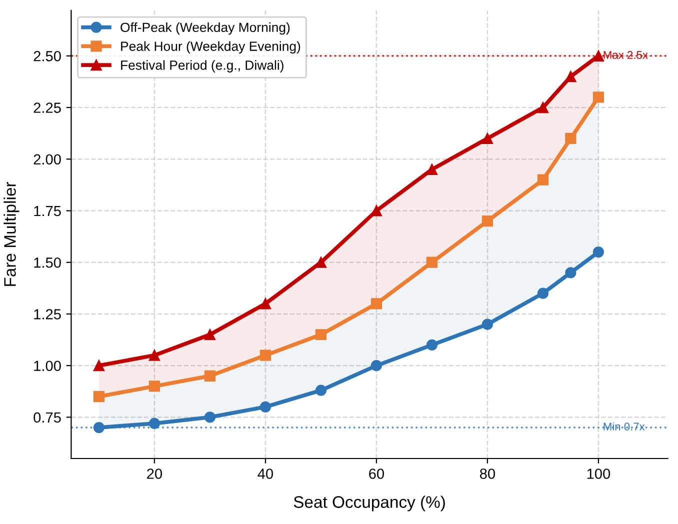 The image size is (678, 524). I want to click on ref-line-label: Max 2.5x, so click(626, 55).